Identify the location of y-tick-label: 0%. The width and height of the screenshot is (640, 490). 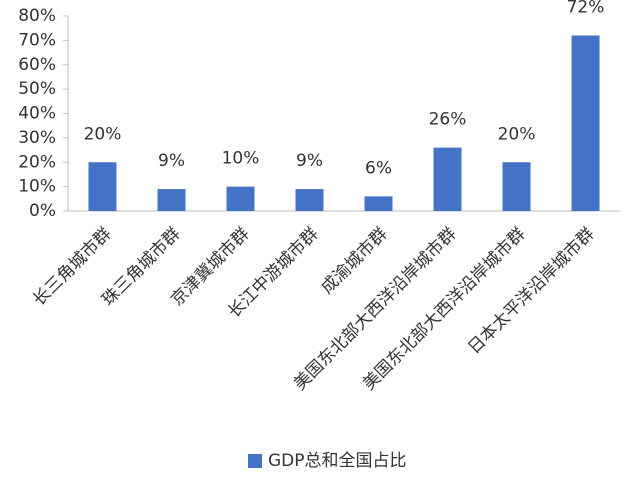
(42, 211).